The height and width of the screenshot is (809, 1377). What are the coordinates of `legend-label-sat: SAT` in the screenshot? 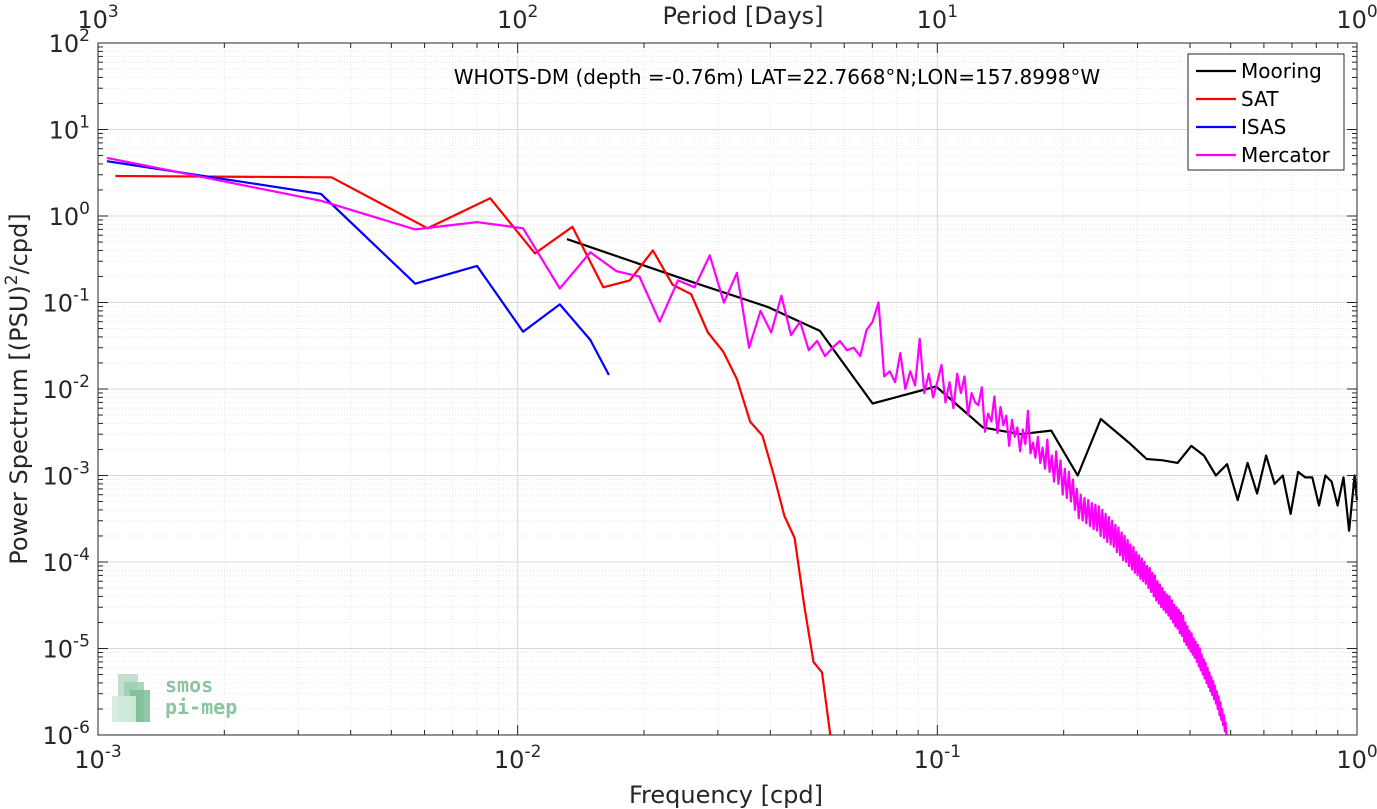 It's located at (1260, 99).